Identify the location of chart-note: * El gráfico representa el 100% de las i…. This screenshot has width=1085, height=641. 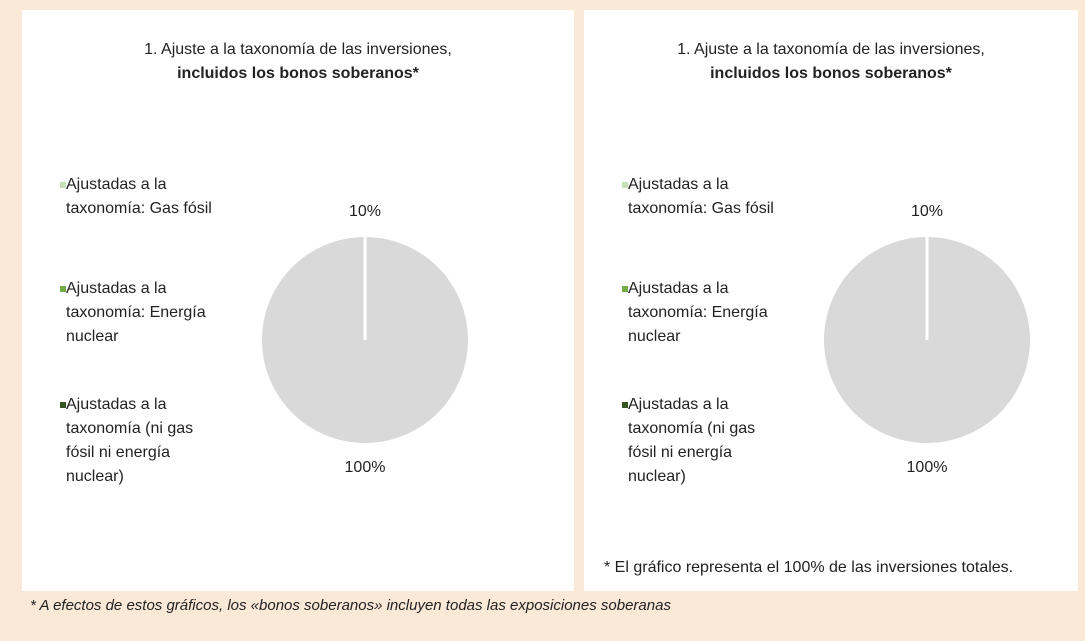
(809, 567).